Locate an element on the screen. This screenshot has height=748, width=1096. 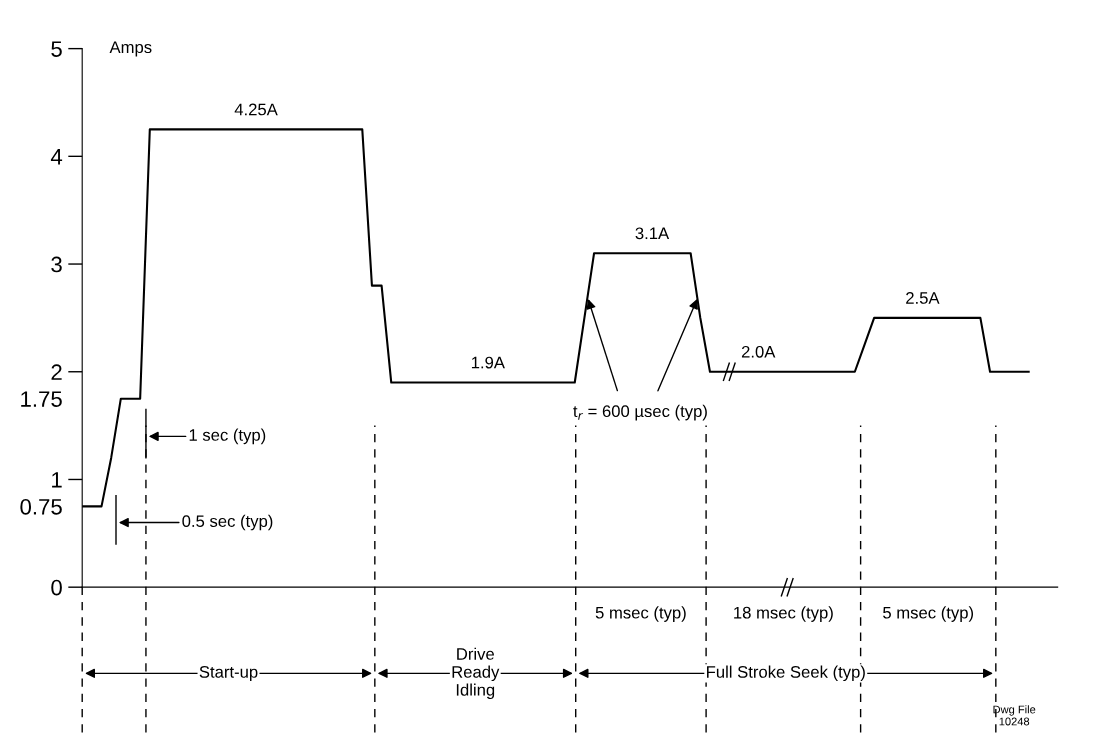
data-label: 3.1A is located at coordinates (652, 233).